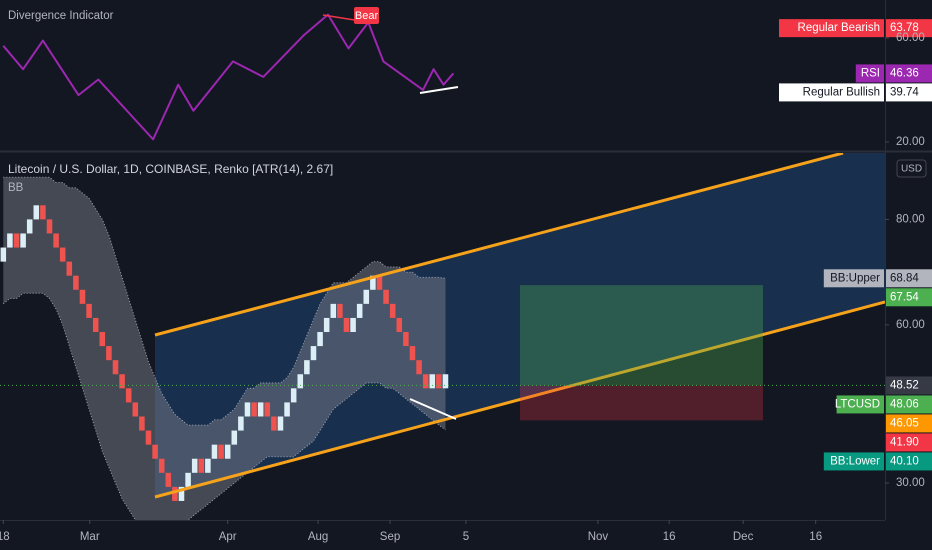 Image resolution: width=932 pixels, height=550 pixels. What do you see at coordinates (910, 142) in the screenshot?
I see `y-tick-label: 20.00` at bounding box center [910, 142].